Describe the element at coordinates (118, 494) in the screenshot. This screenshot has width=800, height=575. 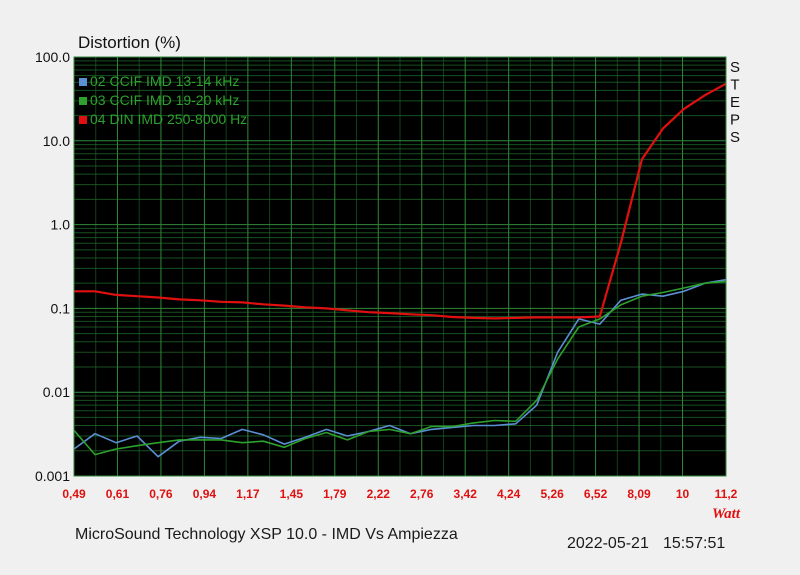
I see `x-tick-label: 0,61` at that location.